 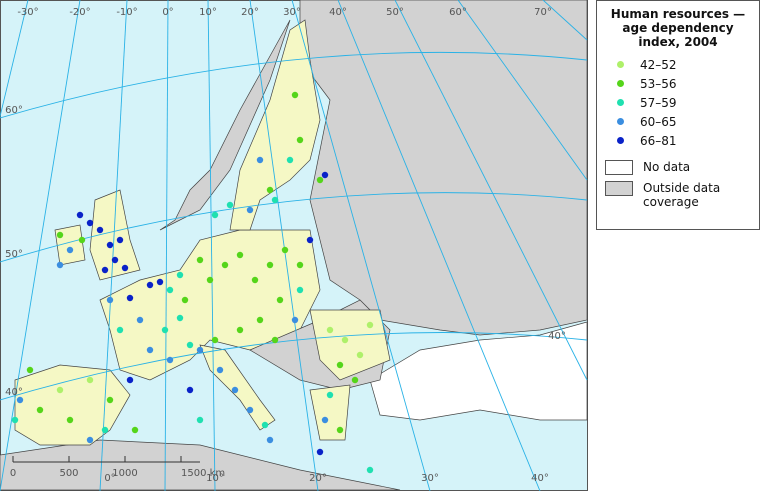 What do you see at coordinates (68, 473) in the screenshot?
I see `label: 500` at bounding box center [68, 473].